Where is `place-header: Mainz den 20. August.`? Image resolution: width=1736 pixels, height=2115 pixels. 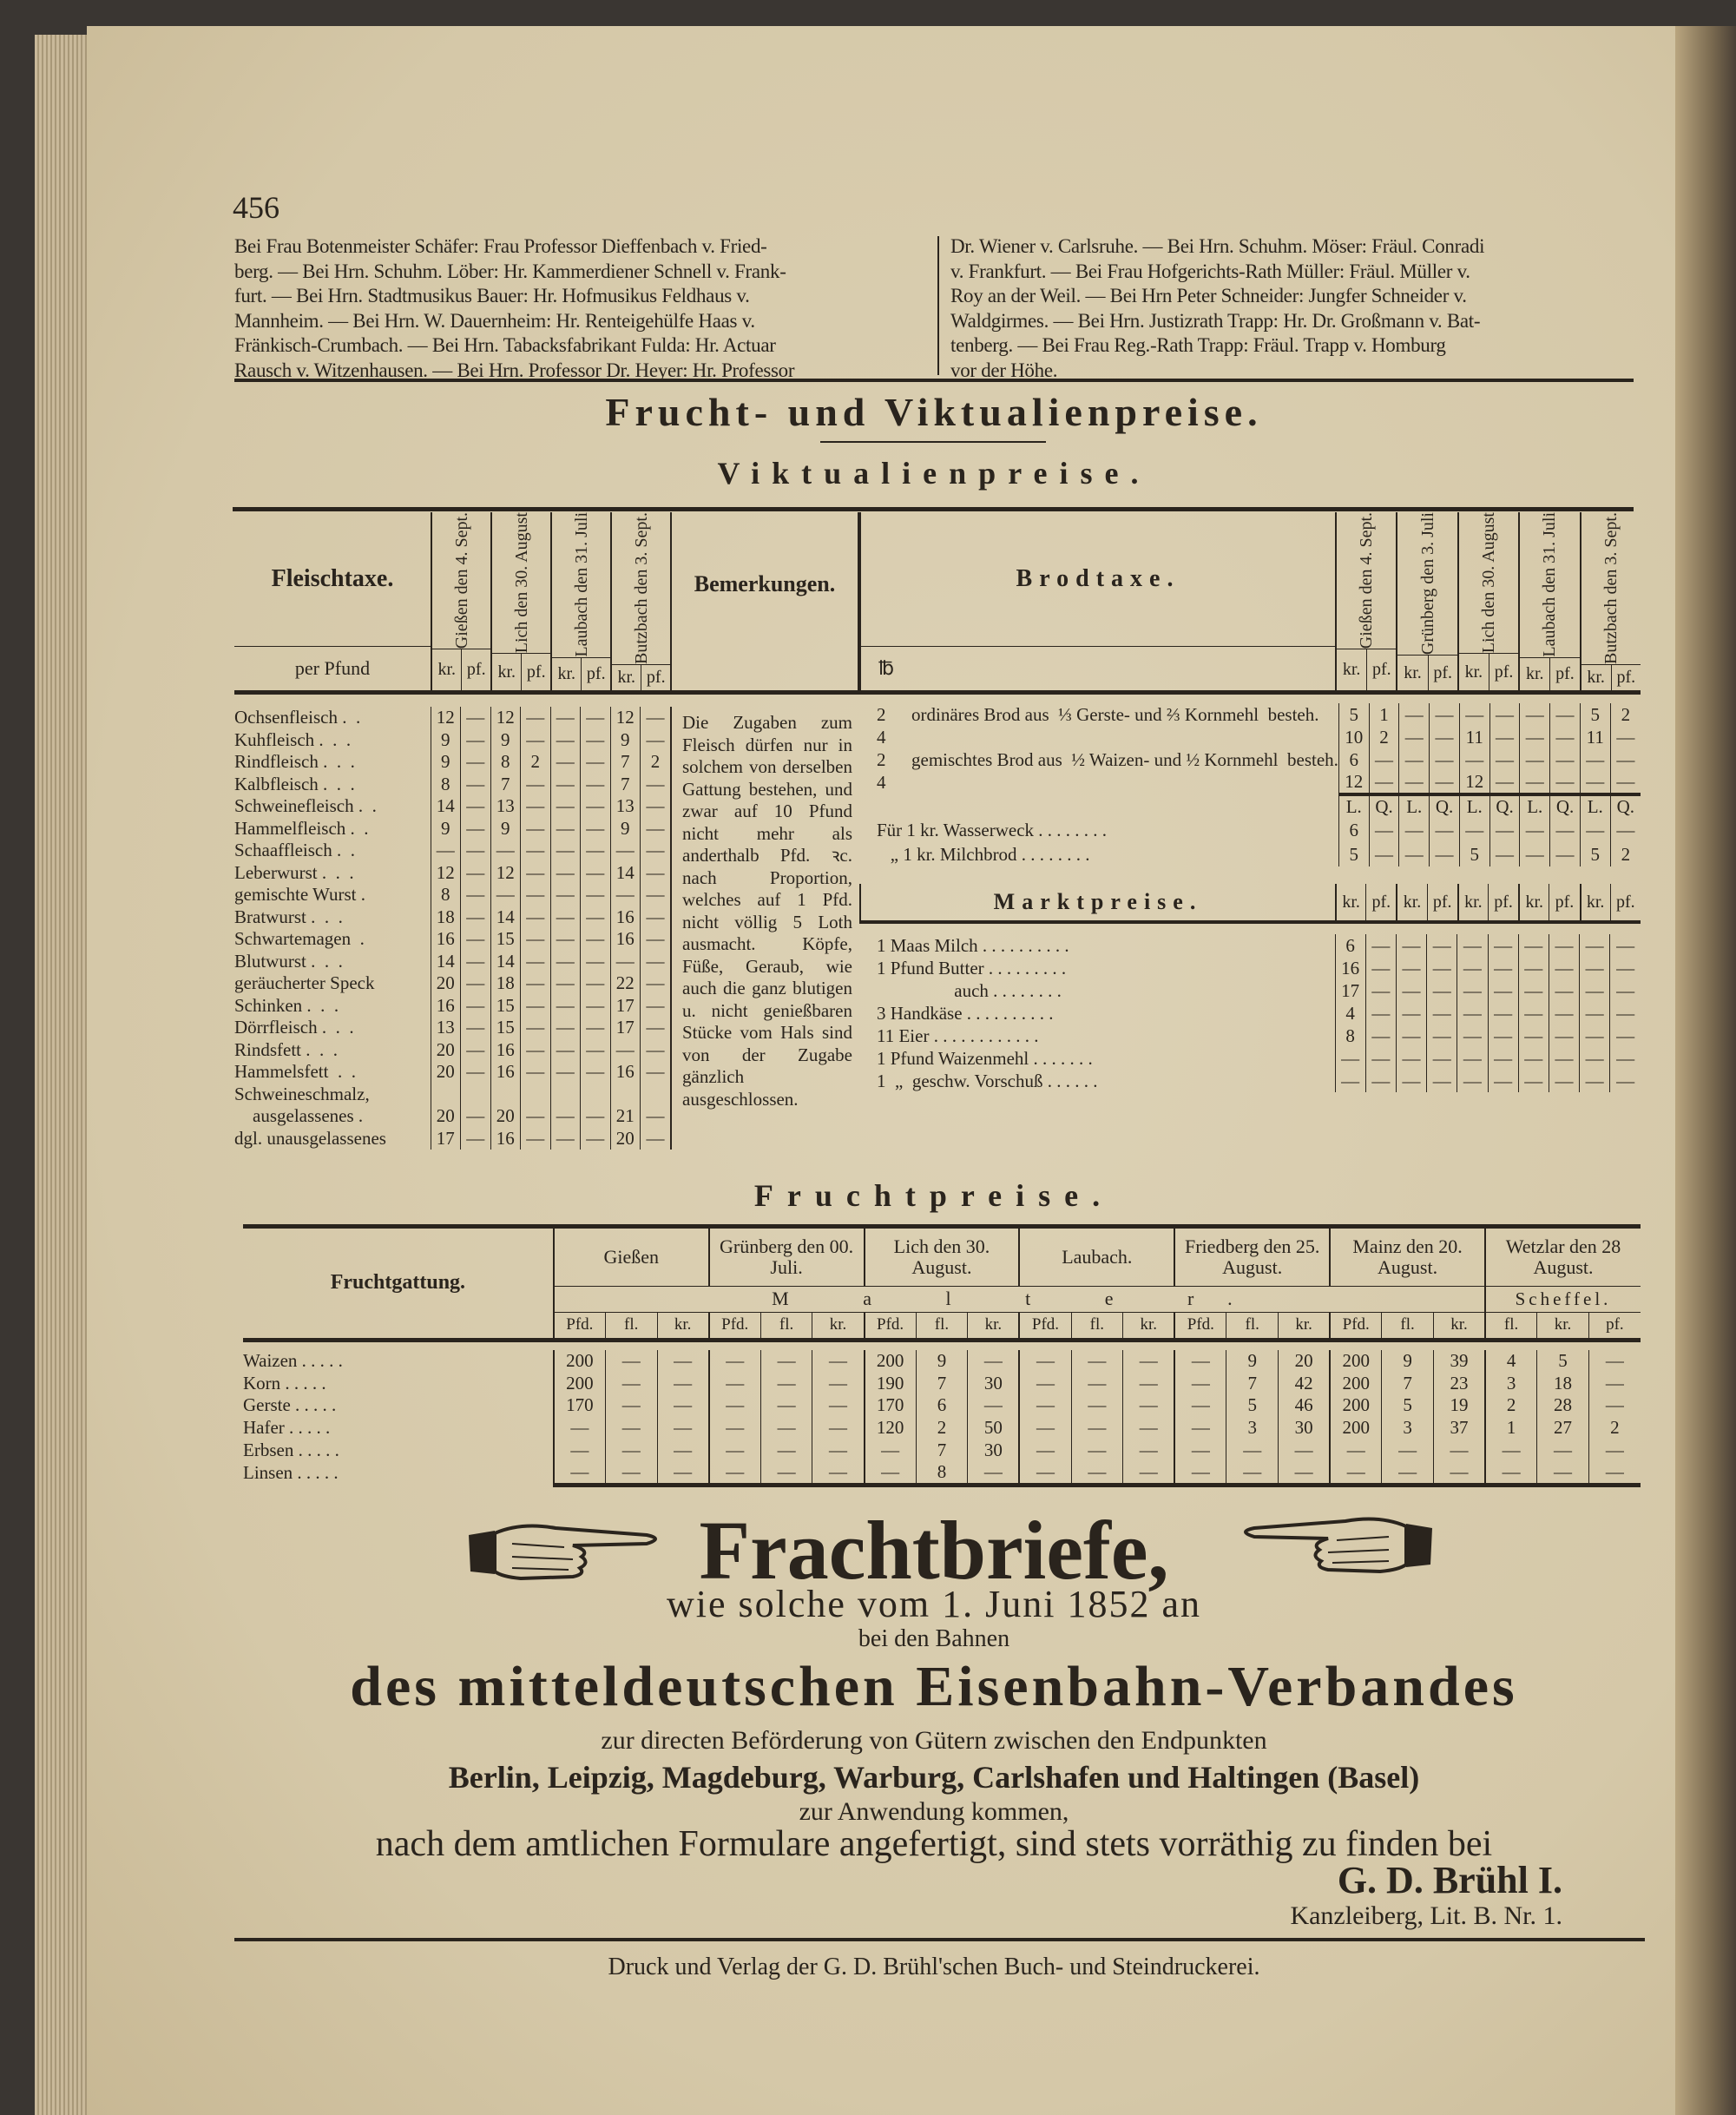 place-header: Mainz den 20. August. is located at coordinates (1407, 1257).